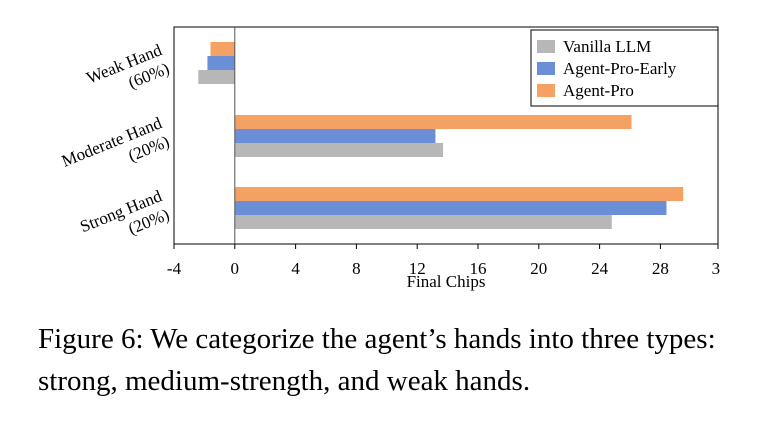  Describe the element at coordinates (128, 66) in the screenshot. I see `category-label: Weak Hand(60%)` at that location.